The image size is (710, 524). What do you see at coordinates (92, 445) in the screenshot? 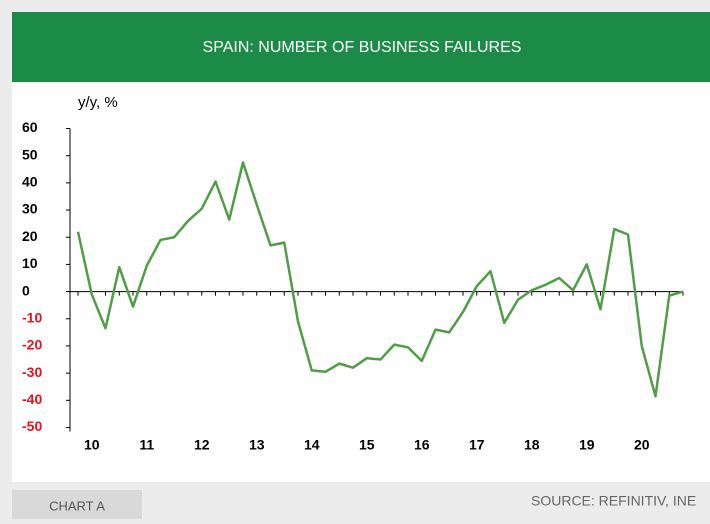
I see `x-tick-label: 10` at bounding box center [92, 445].